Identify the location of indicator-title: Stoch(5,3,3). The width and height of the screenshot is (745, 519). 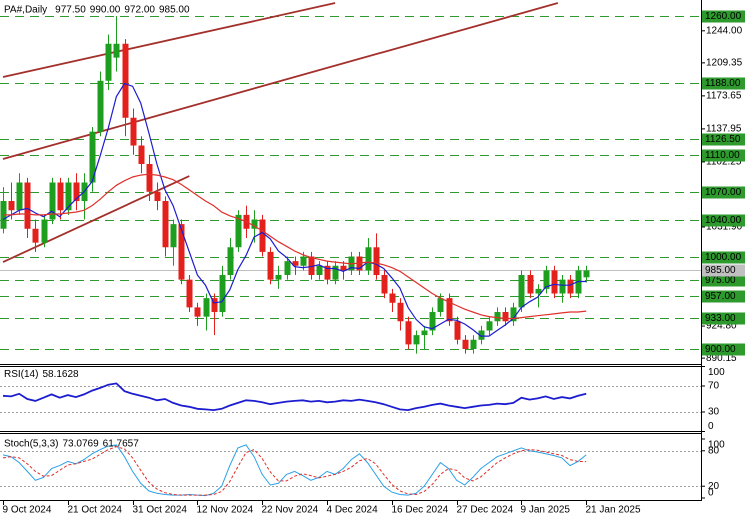
(31, 444).